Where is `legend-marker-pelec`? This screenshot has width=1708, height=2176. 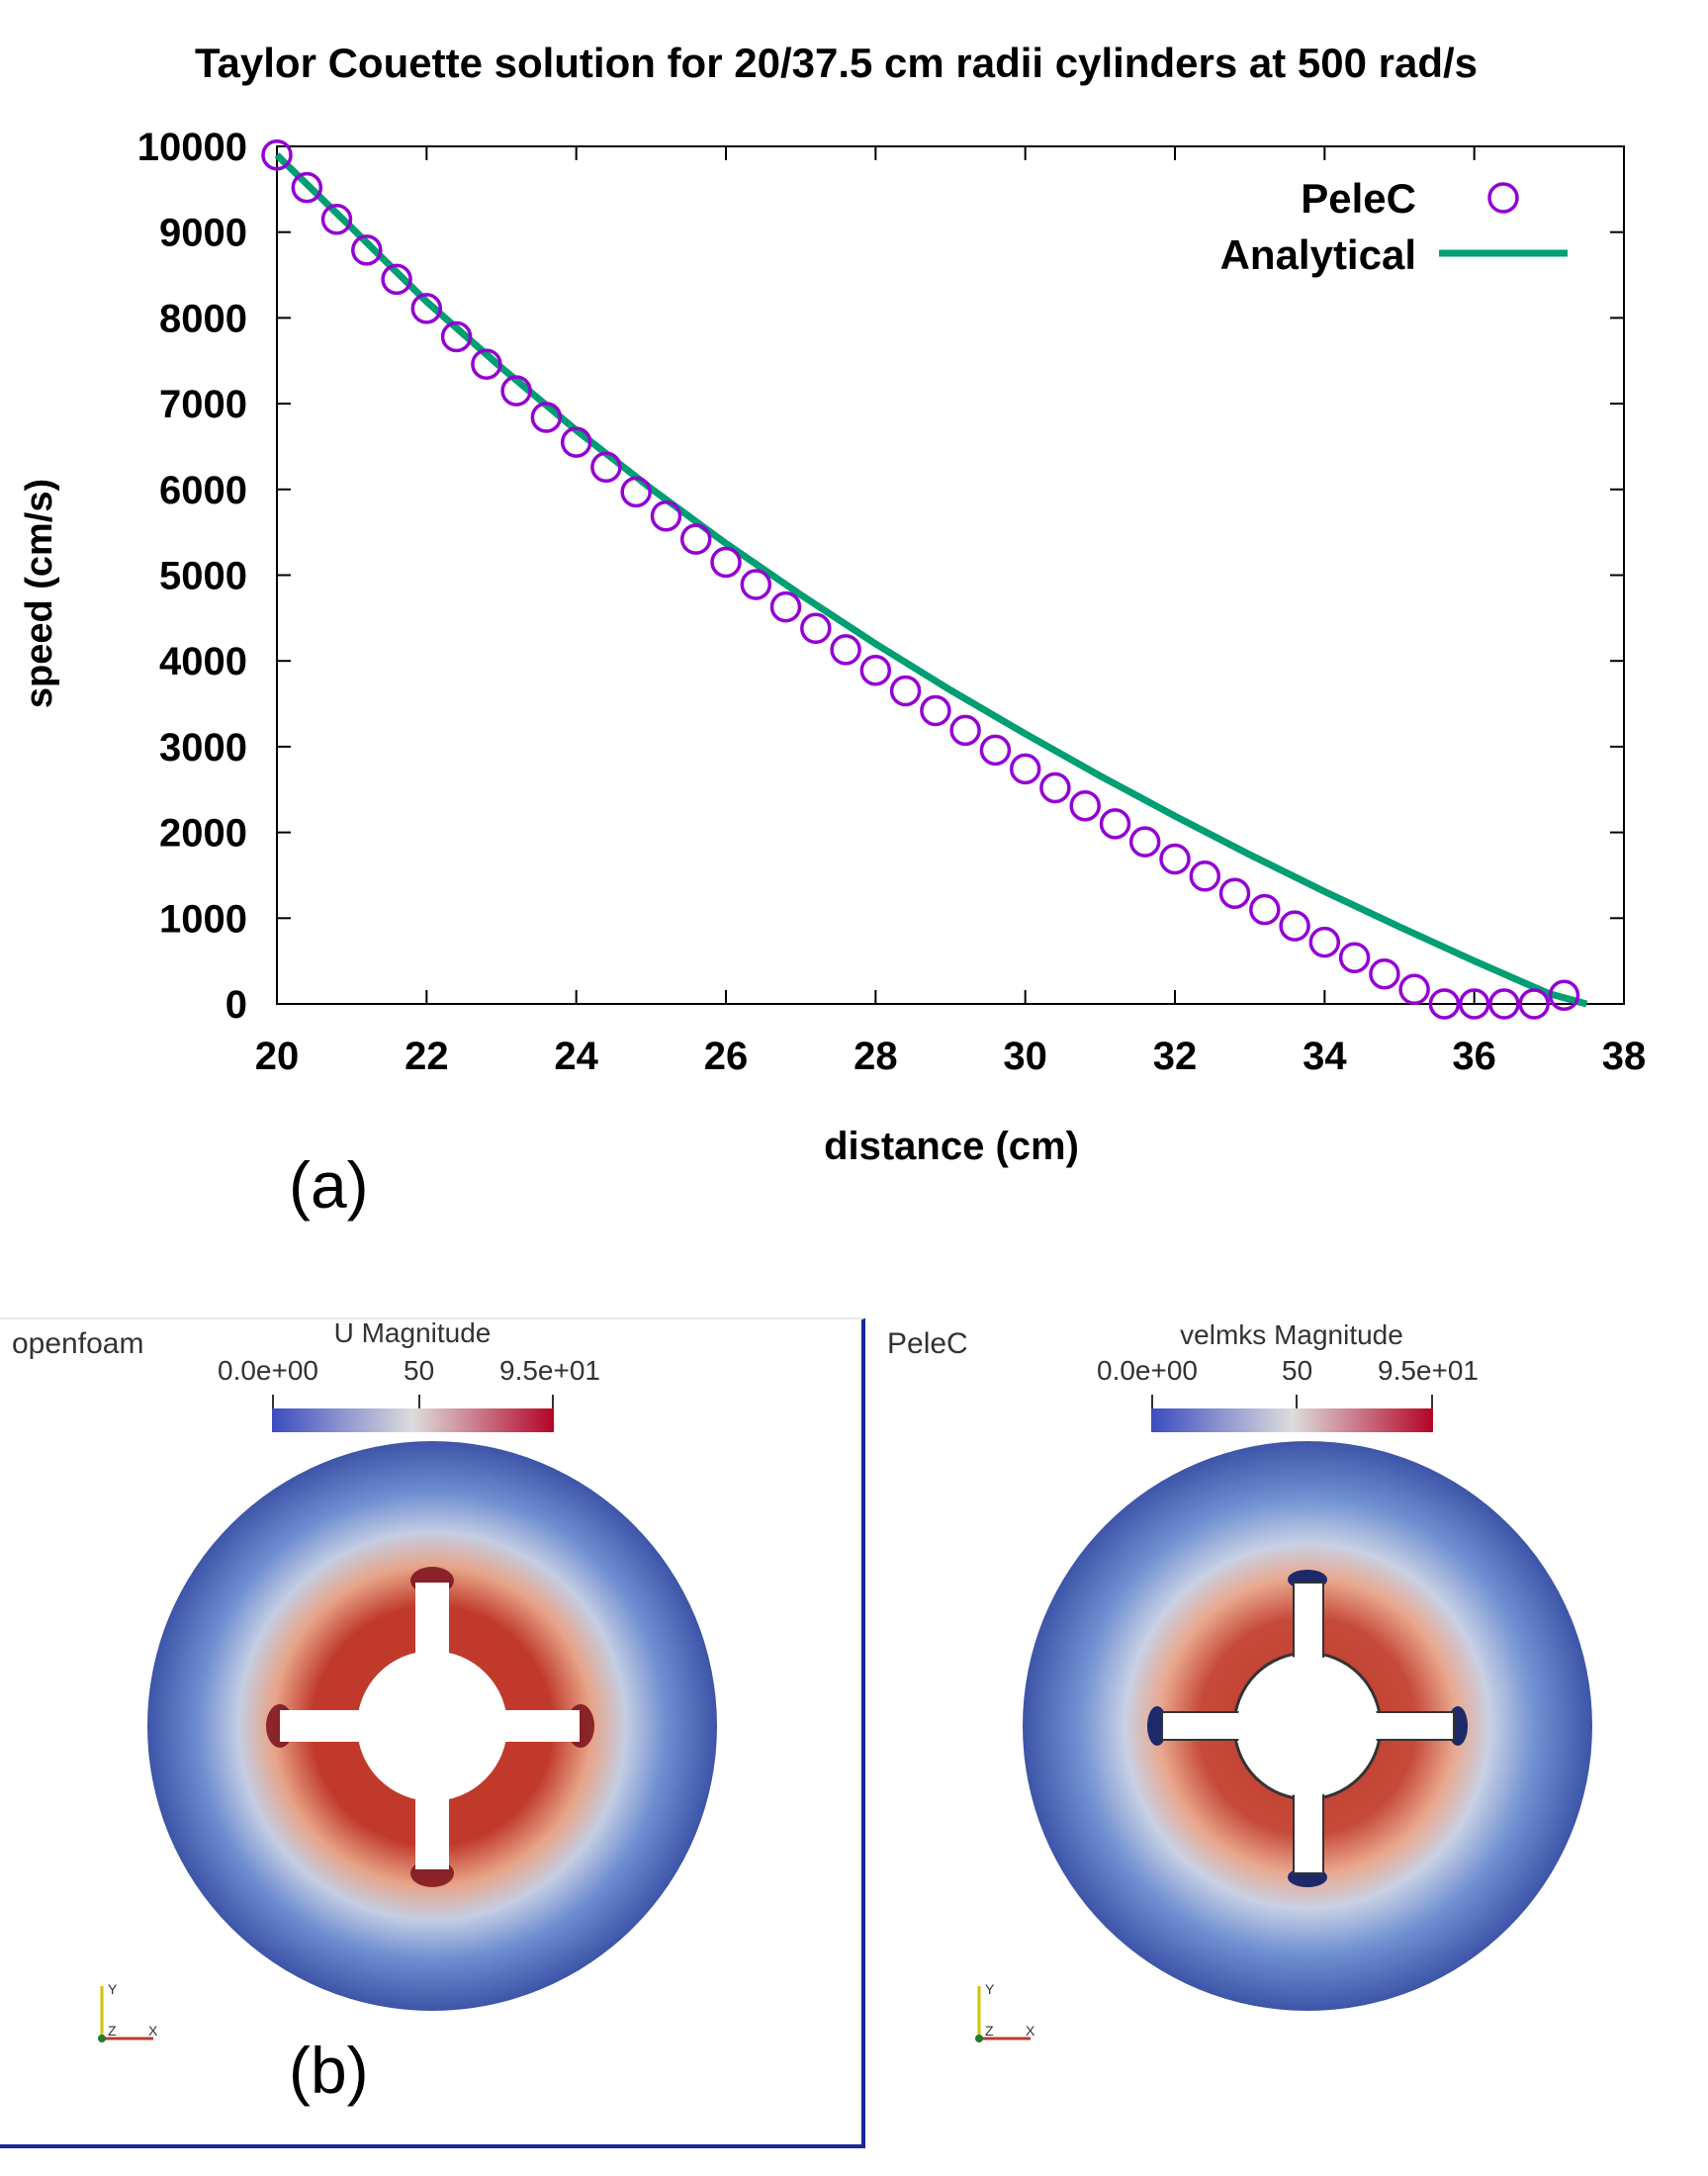 legend-marker-pelec is located at coordinates (1503, 198).